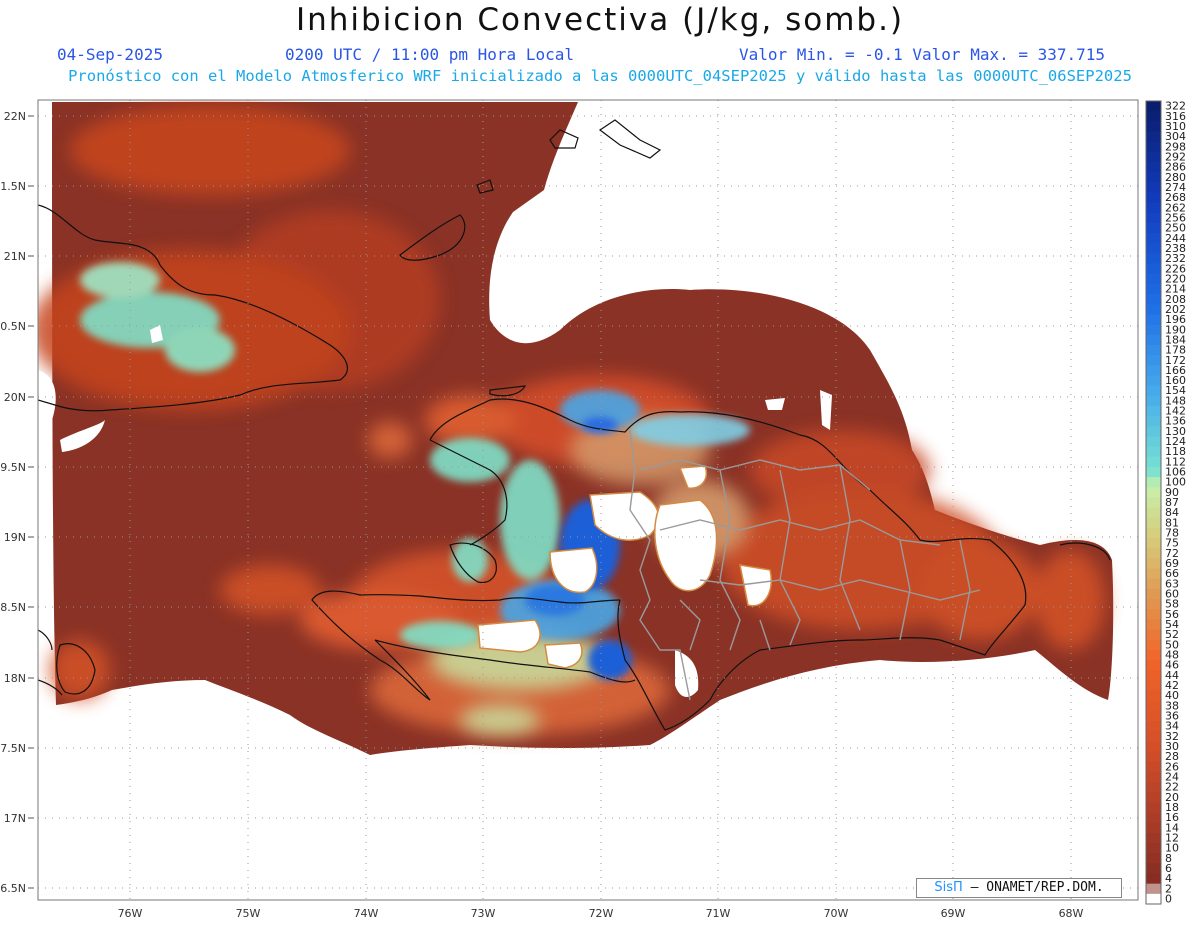  I want to click on colorbar-label: 69, so click(1172, 563).